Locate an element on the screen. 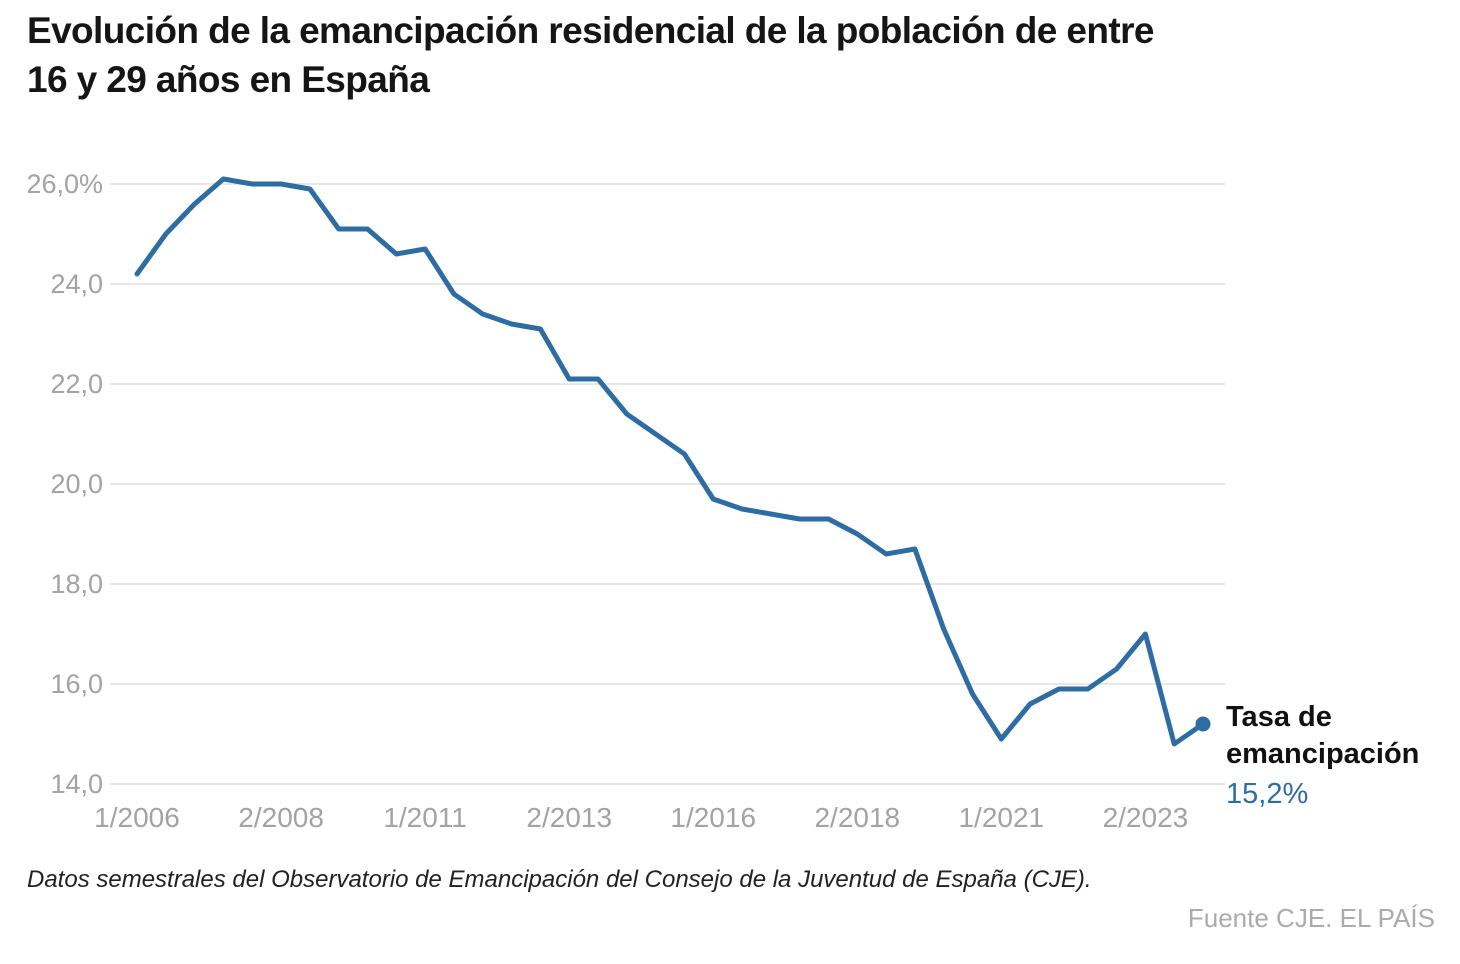 This screenshot has height=964, width=1460. source-credit: Fuente CJE. EL PAÍS is located at coordinates (1311, 918).